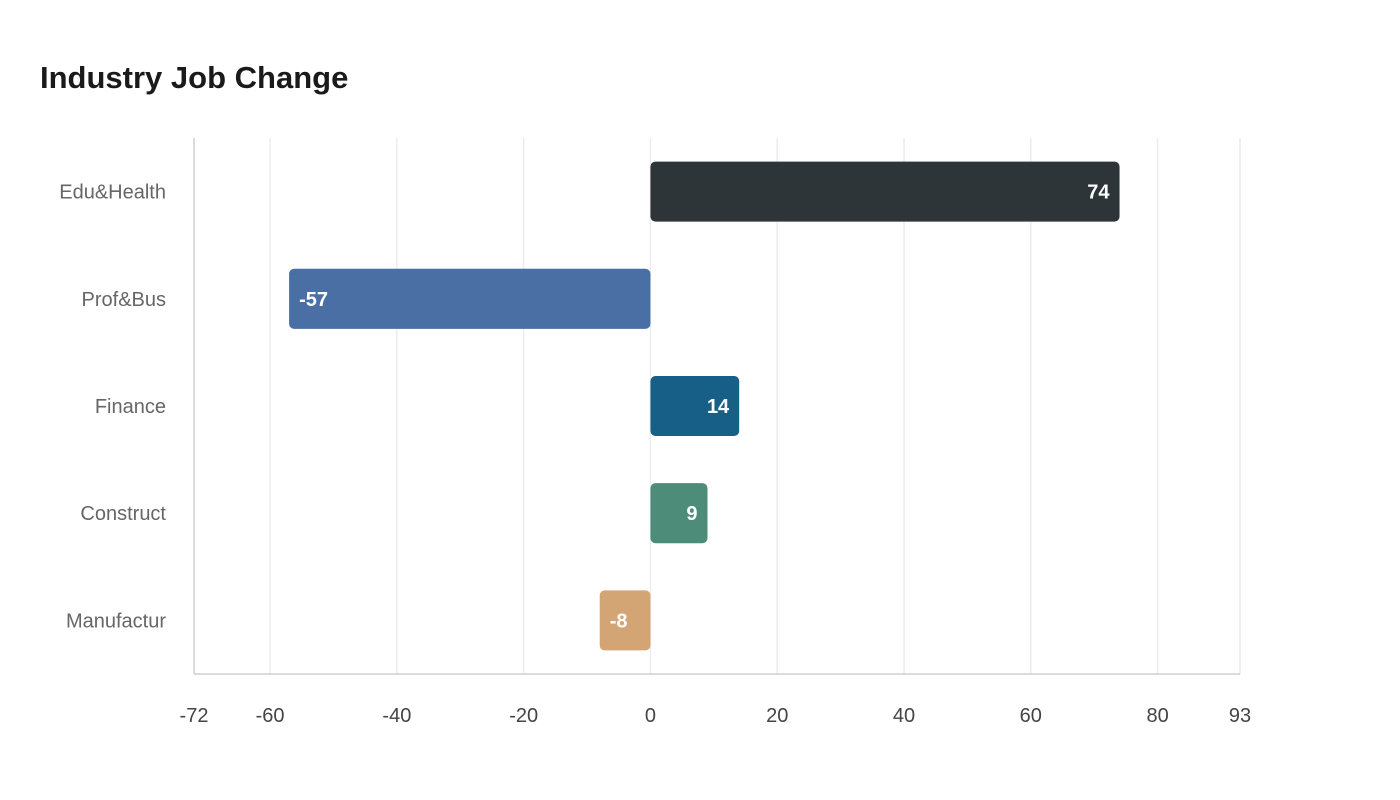  I want to click on x-tick-label: -40, so click(396, 716).